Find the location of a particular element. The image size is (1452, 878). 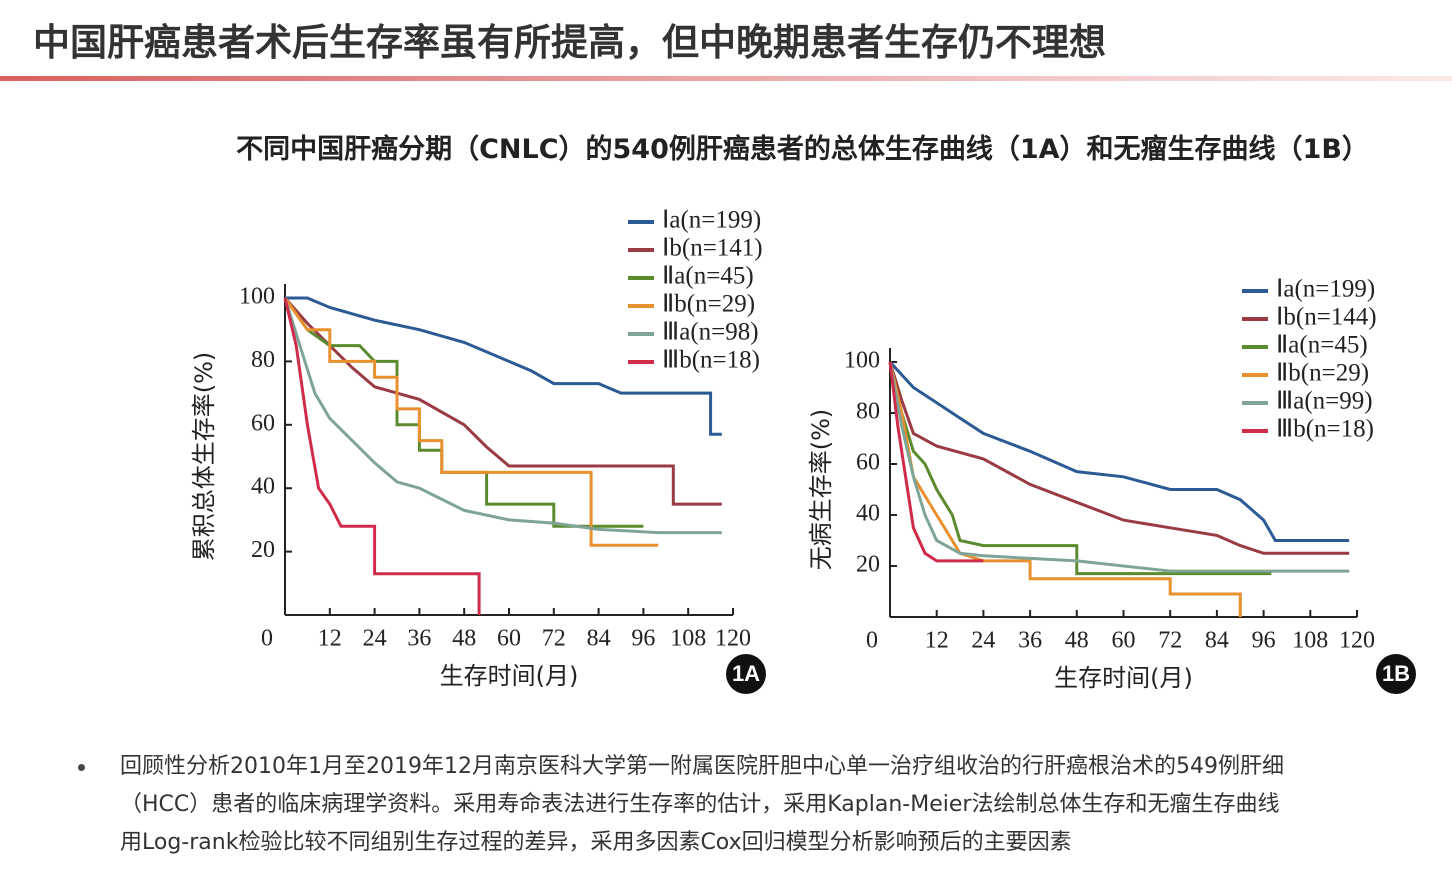

legend-label: Ⅰb(n=144) is located at coordinates (1326, 317).